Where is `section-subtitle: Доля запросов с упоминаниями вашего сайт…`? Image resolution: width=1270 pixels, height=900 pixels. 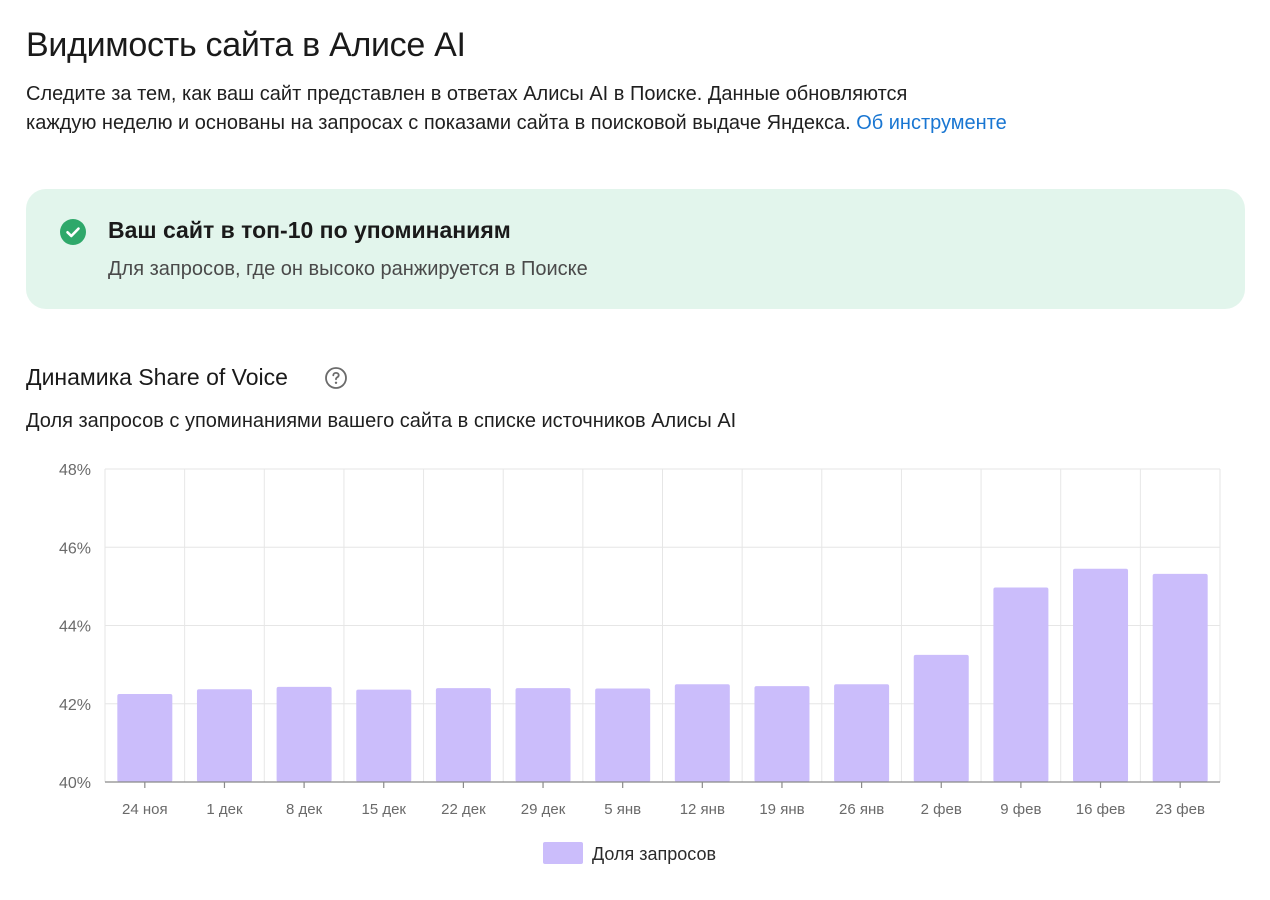 section-subtitle: Доля запросов с упоминаниями вашего сайт… is located at coordinates (381, 421).